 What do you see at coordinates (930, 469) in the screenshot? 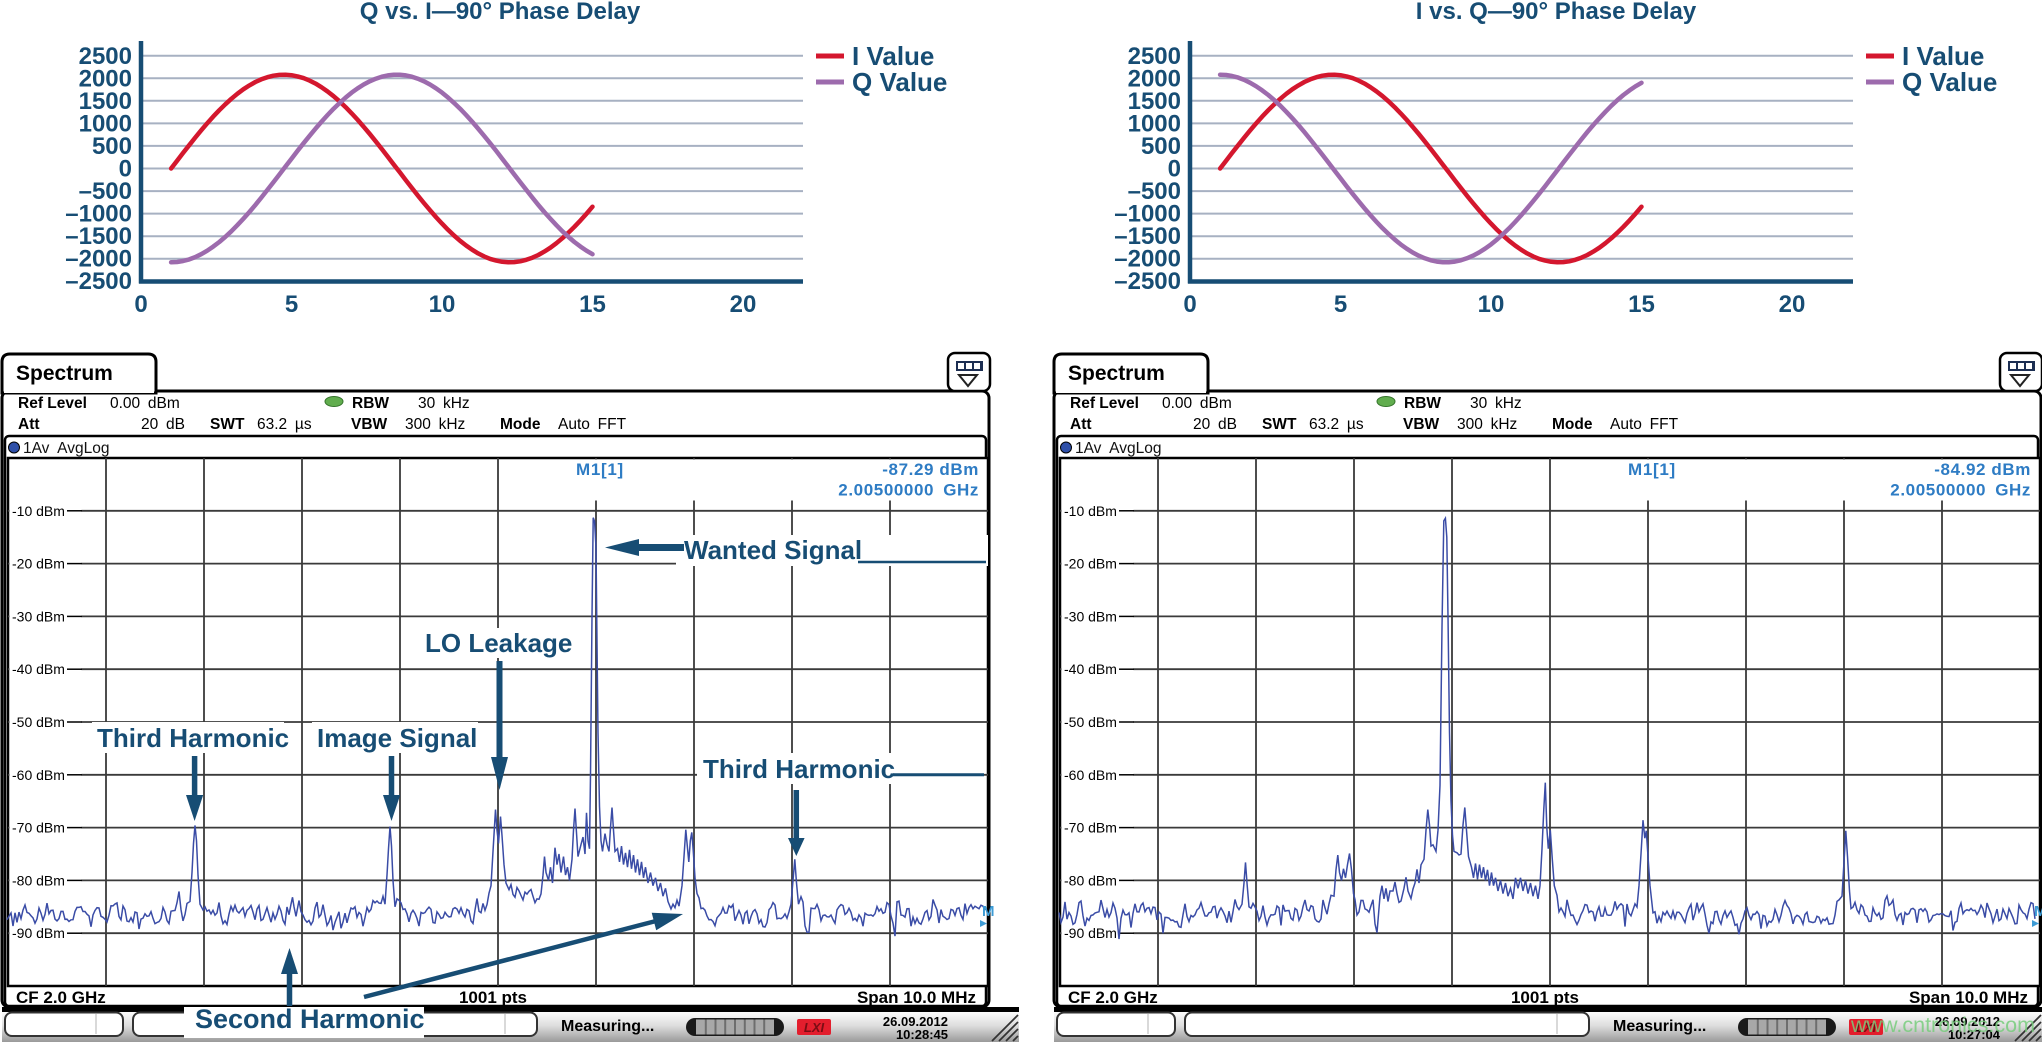
I see `svg-text: -87.29 dBm` at bounding box center [930, 469].